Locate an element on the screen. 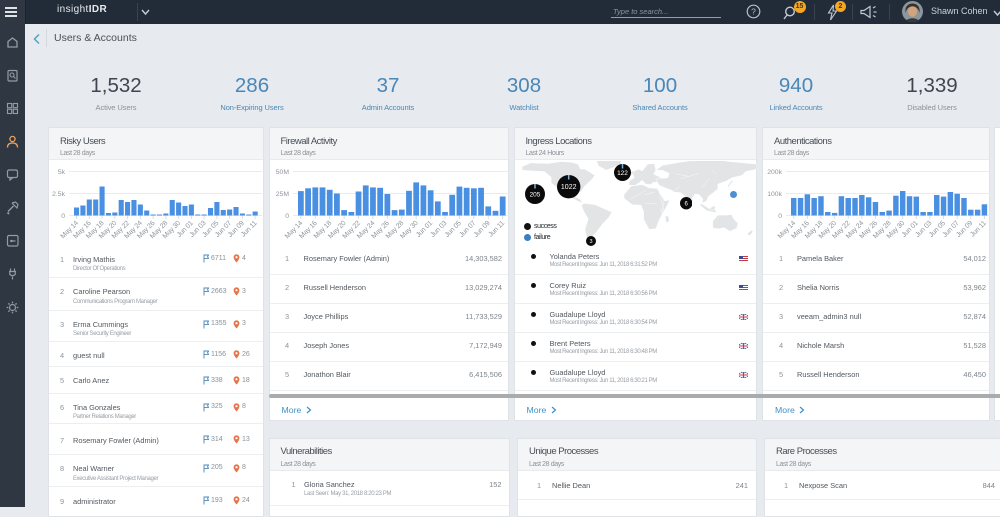  svg-text: 205 is located at coordinates (535, 194).